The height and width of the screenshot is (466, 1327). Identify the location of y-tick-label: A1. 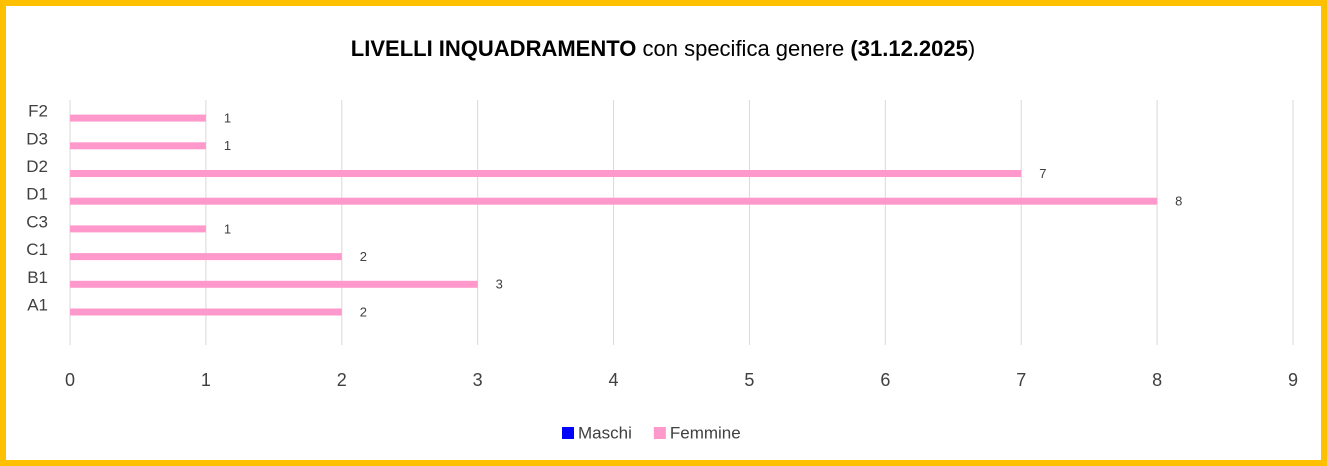
(37, 304).